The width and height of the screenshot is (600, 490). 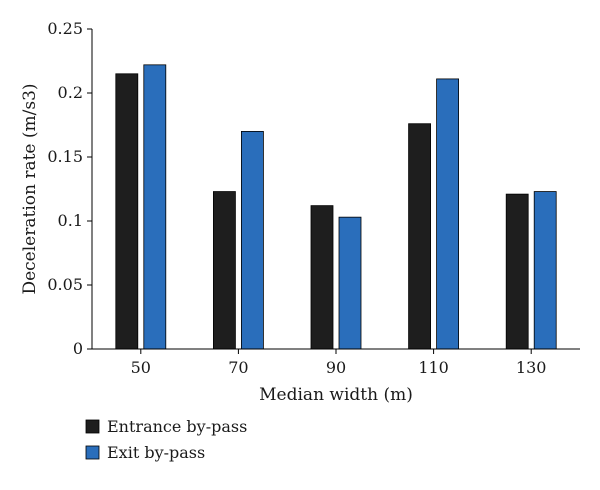 I want to click on y-axis-title: Deceleration rate (m/s3), so click(x=30, y=188).